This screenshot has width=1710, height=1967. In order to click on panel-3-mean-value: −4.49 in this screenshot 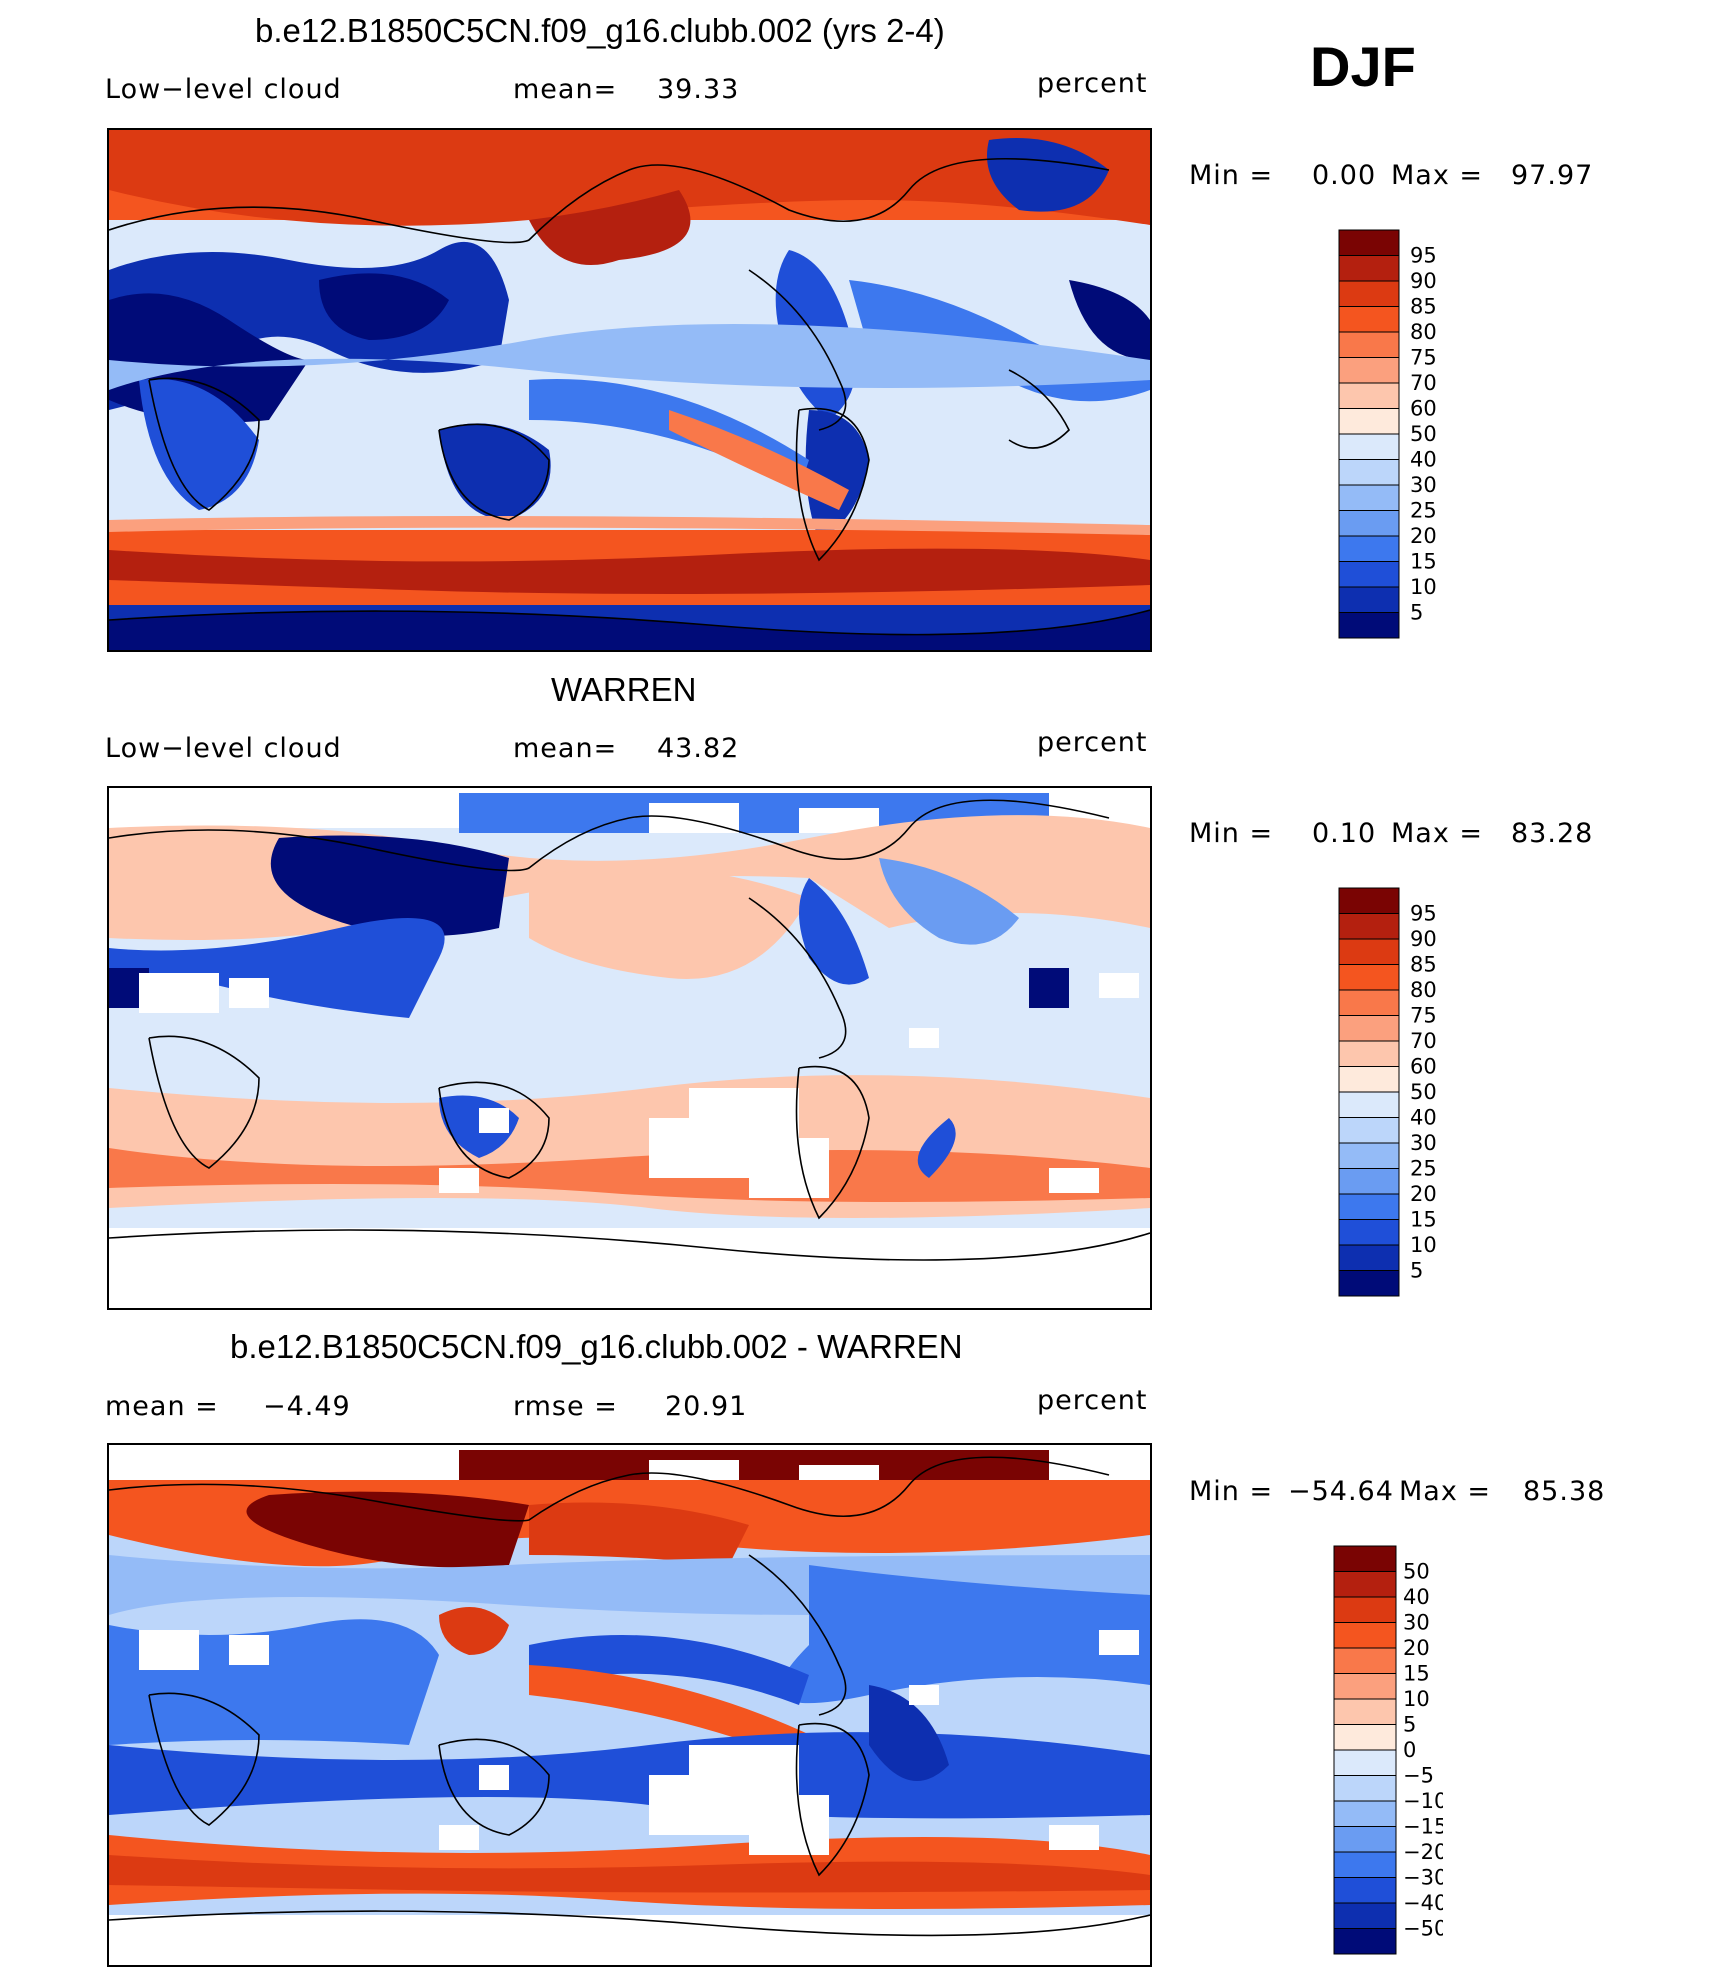, I will do `click(307, 1406)`.